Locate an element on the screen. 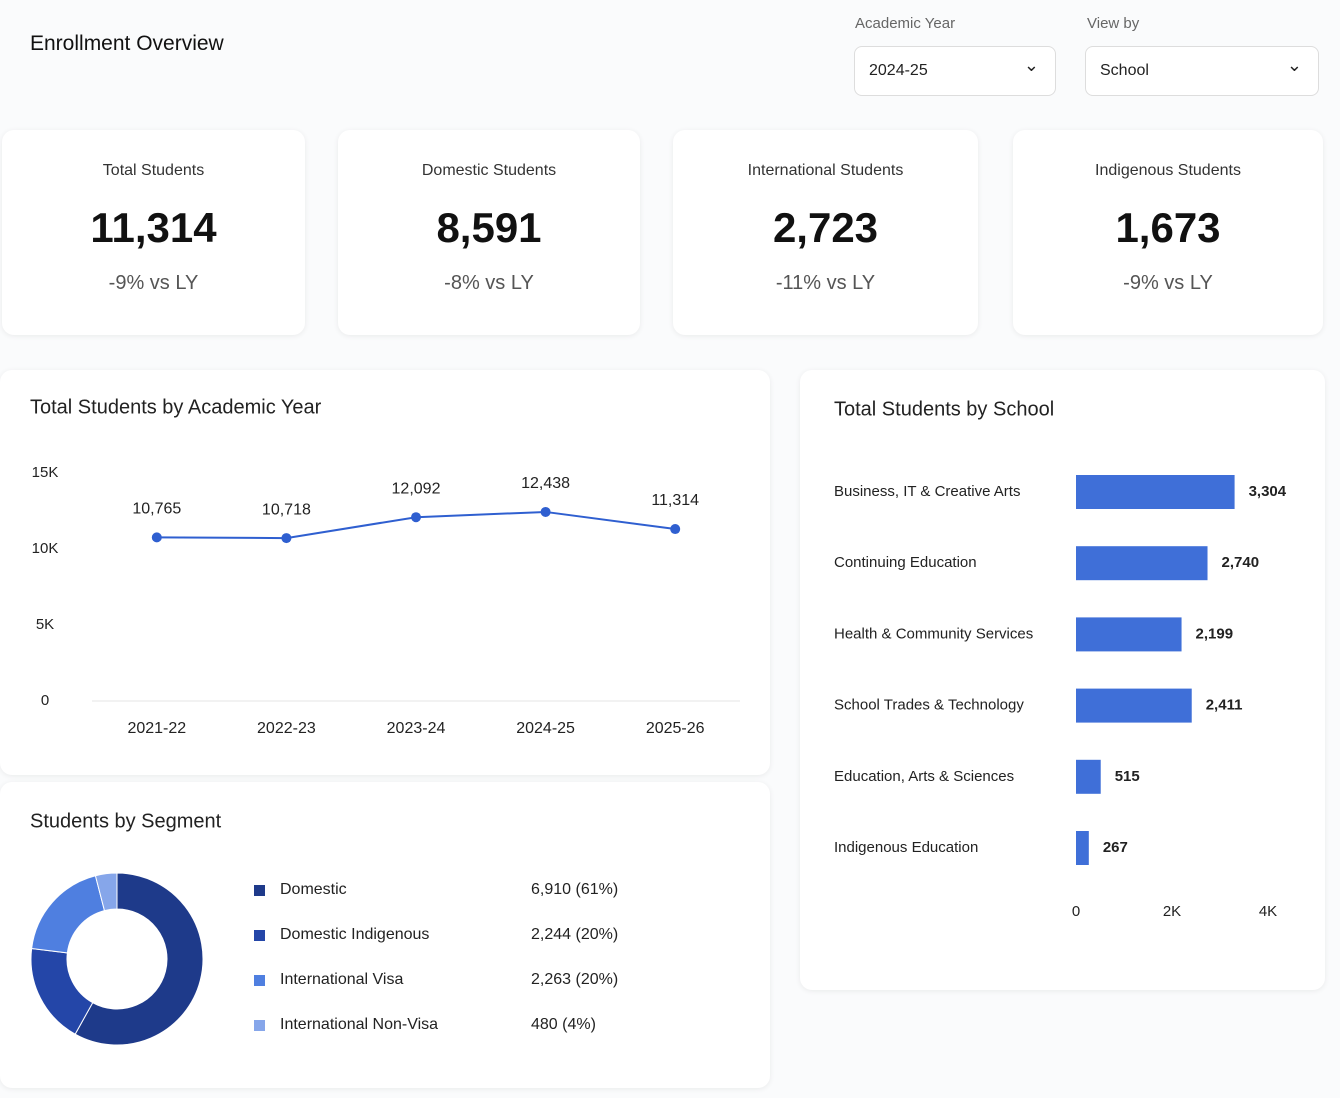 Image resolution: width=1340 pixels, height=1098 pixels. x-tick-label: 2022-23 is located at coordinates (286, 728).